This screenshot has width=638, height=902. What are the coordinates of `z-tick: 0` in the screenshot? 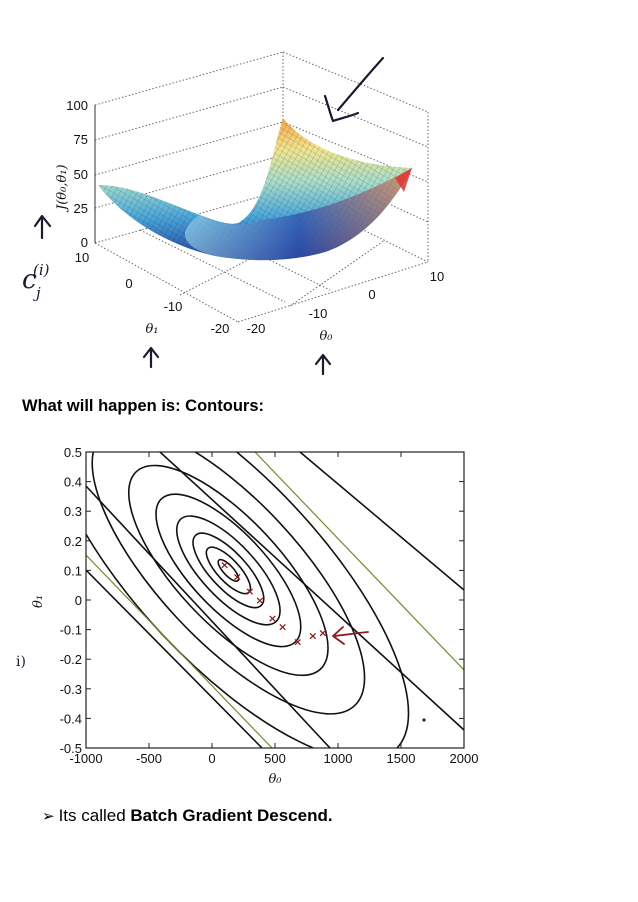 It's located at (84, 242).